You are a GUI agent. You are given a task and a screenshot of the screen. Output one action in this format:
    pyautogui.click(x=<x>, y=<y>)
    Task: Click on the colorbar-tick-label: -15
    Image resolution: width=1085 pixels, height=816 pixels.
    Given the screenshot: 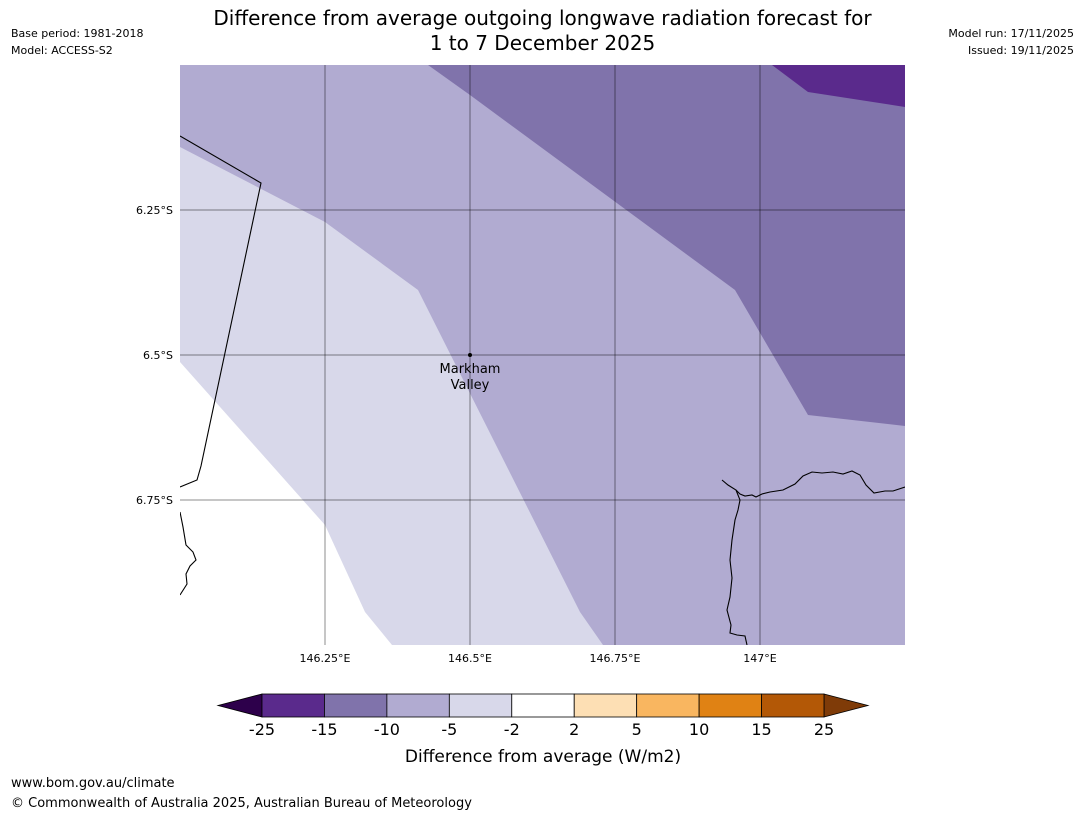 What is the action you would take?
    pyautogui.click(x=324, y=729)
    